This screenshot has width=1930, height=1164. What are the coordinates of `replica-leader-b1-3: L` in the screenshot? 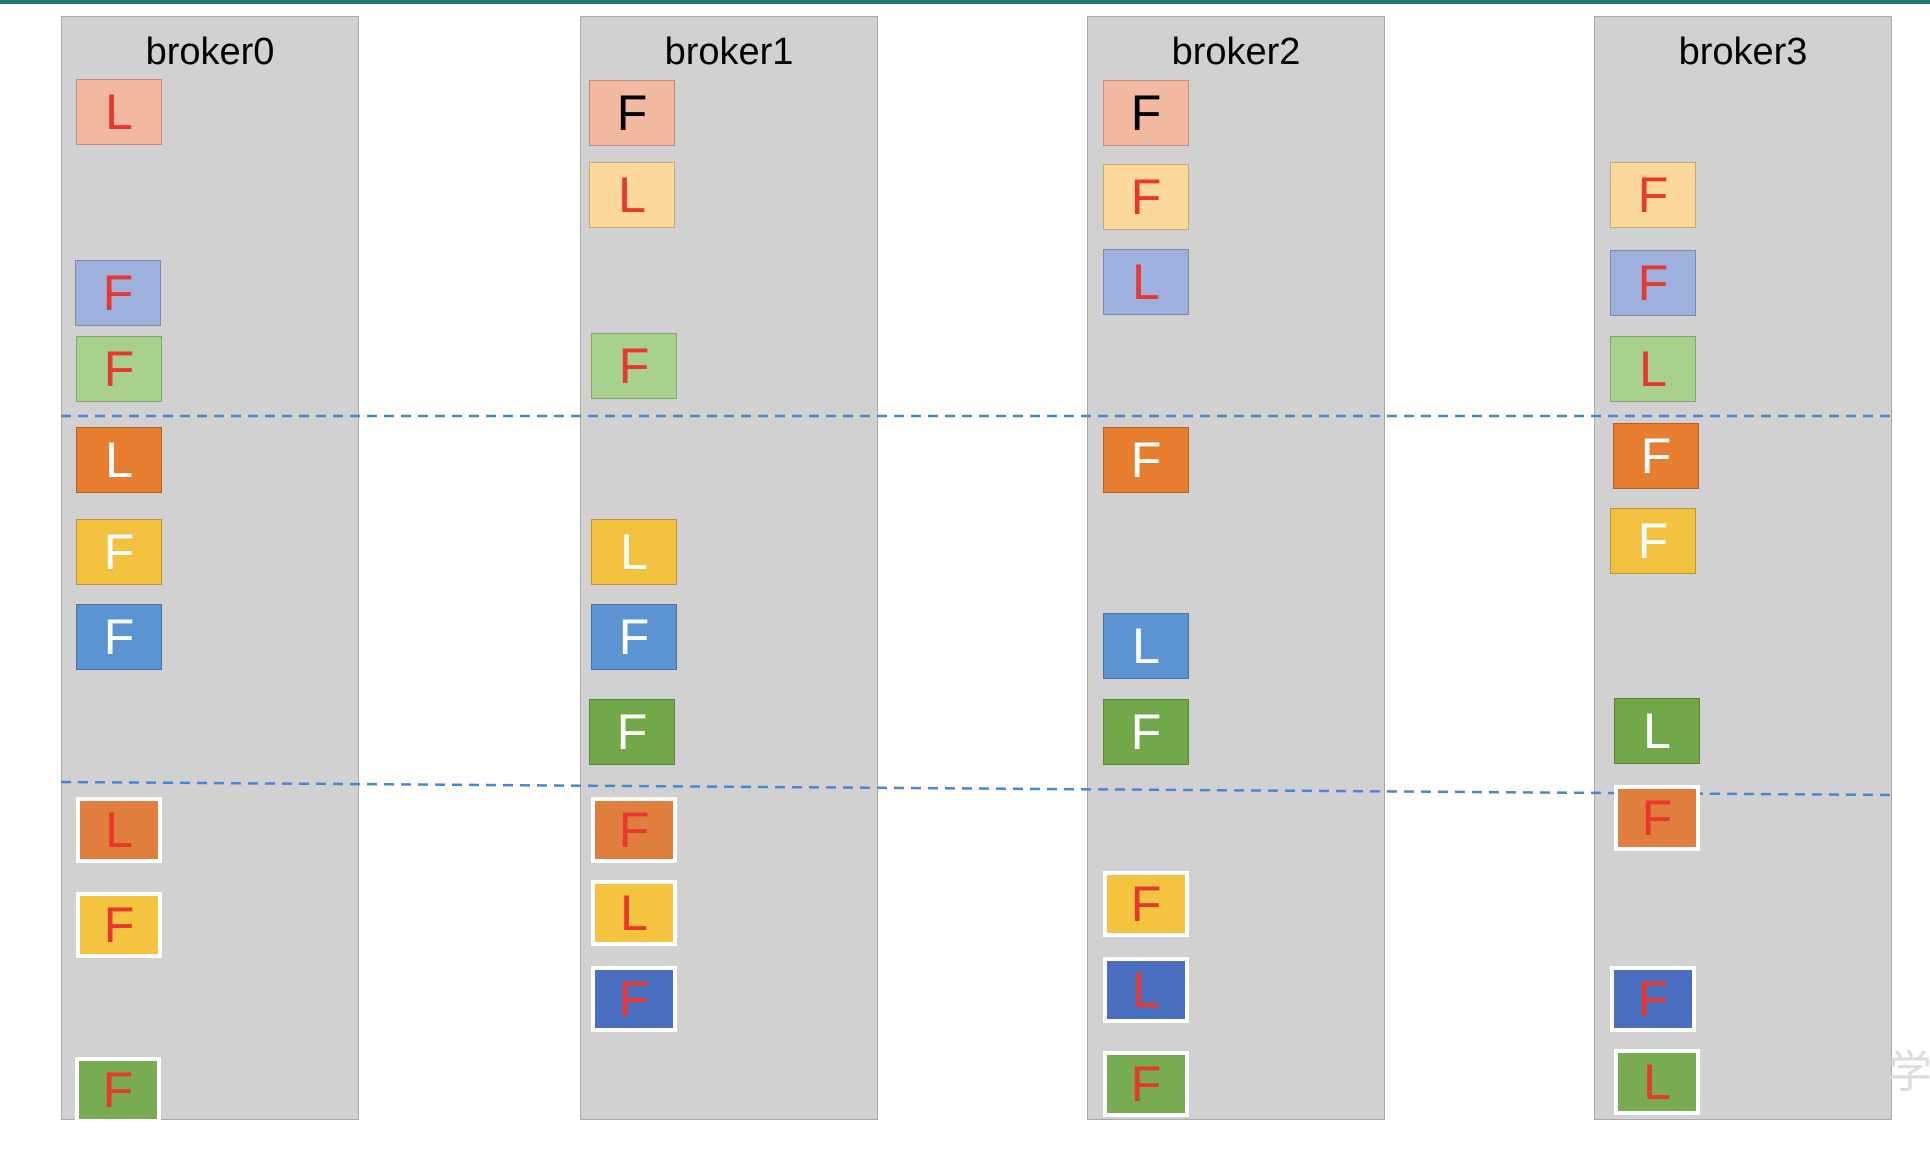 It's located at (634, 552).